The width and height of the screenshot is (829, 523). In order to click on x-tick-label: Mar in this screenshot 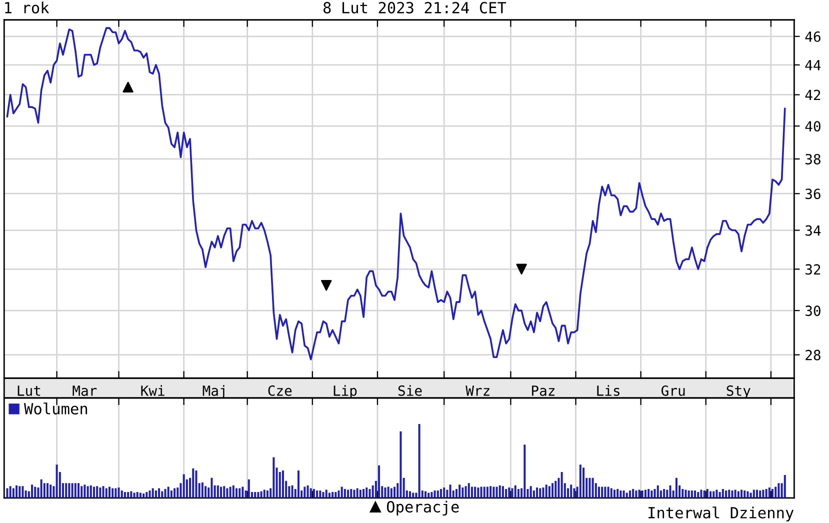, I will do `click(84, 391)`.